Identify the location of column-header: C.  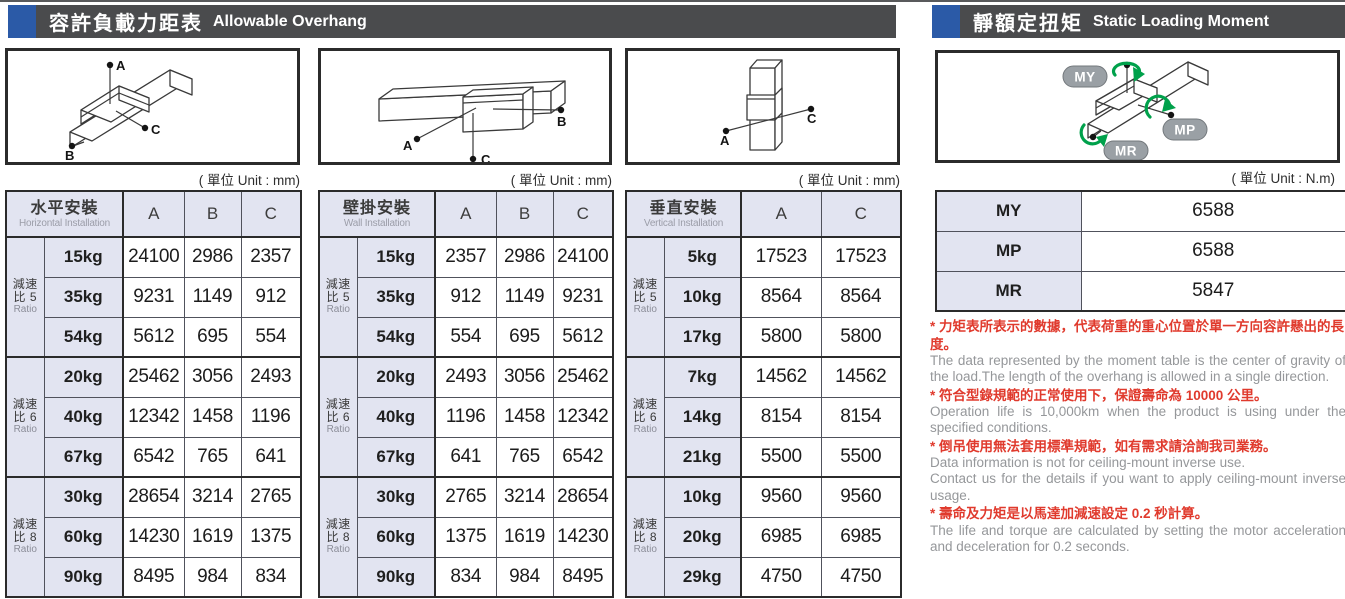
(271, 214).